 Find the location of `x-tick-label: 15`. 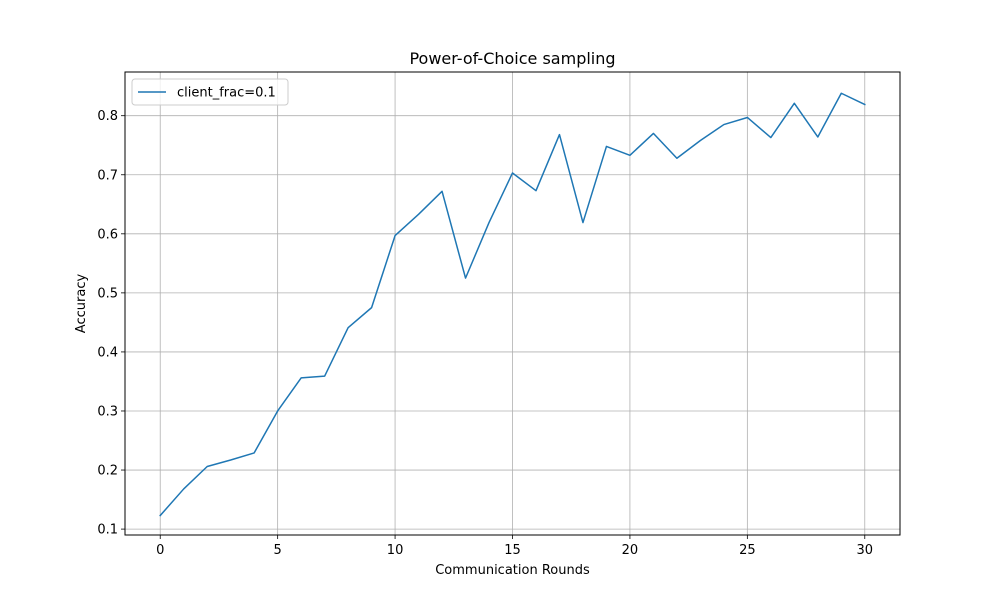

x-tick-label: 15 is located at coordinates (512, 550).